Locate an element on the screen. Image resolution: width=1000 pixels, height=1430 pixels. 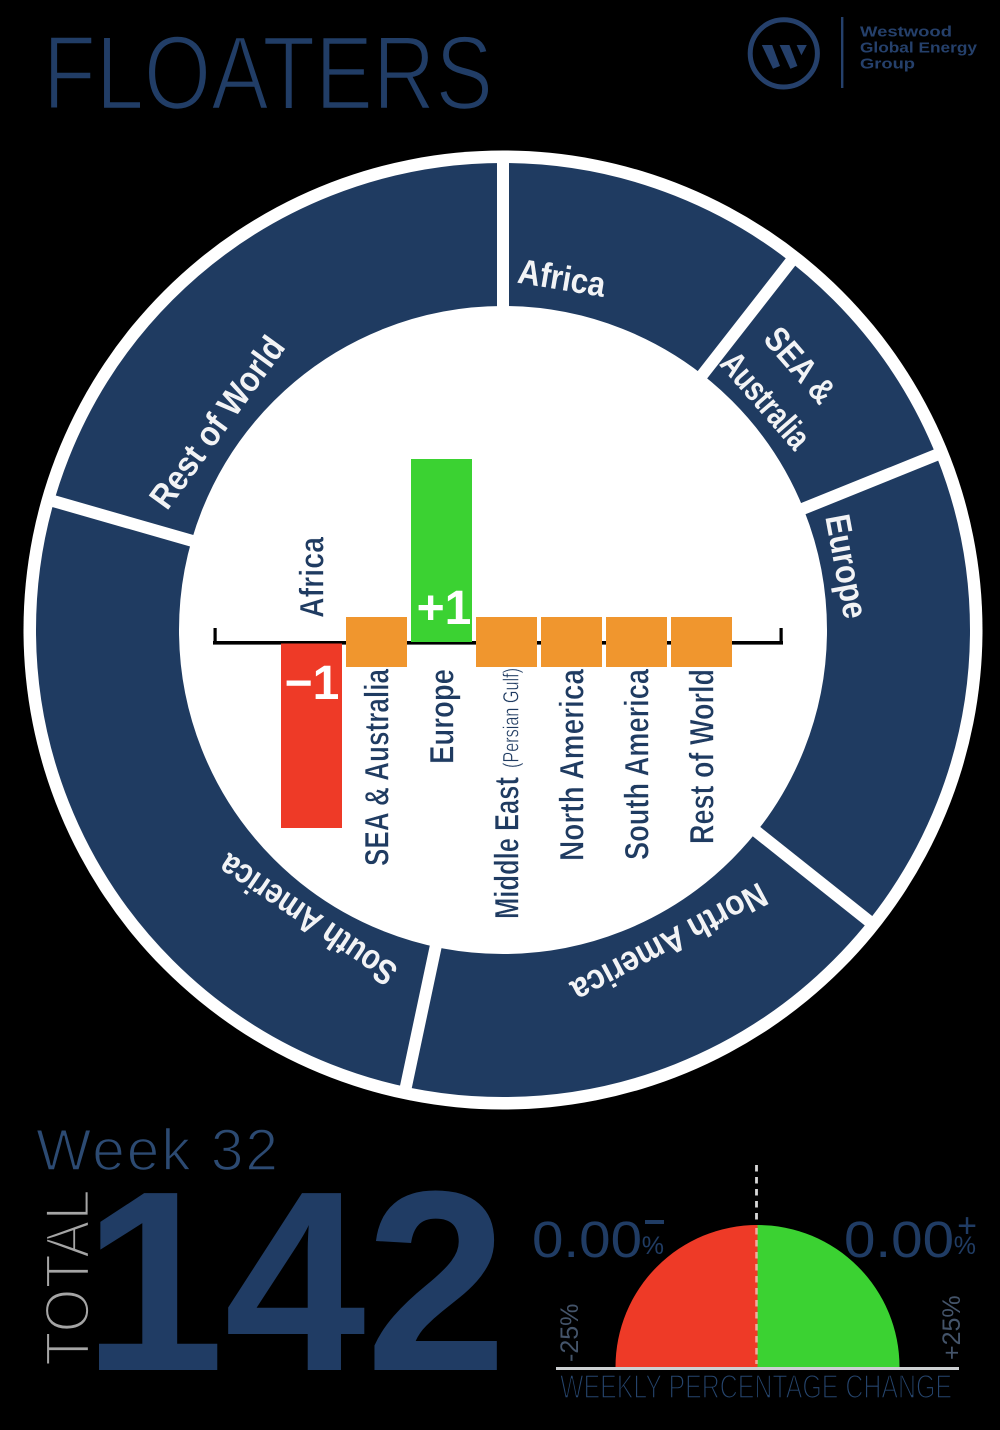
svg-text: Rest of World is located at coordinates (703, 756).